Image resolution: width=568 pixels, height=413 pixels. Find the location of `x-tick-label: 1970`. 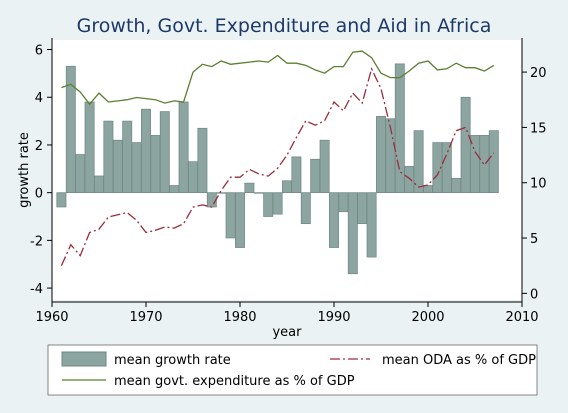

x-tick-label: 1970 is located at coordinates (145, 317).